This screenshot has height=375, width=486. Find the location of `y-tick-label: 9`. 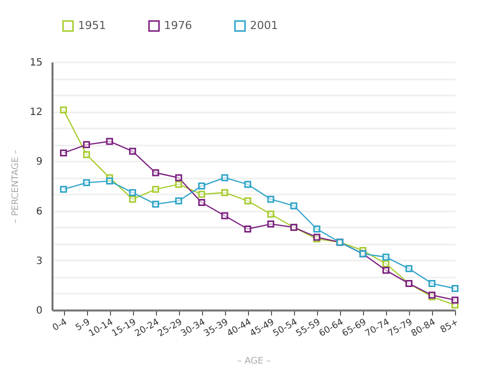

y-tick-label: 9 is located at coordinates (39, 162).